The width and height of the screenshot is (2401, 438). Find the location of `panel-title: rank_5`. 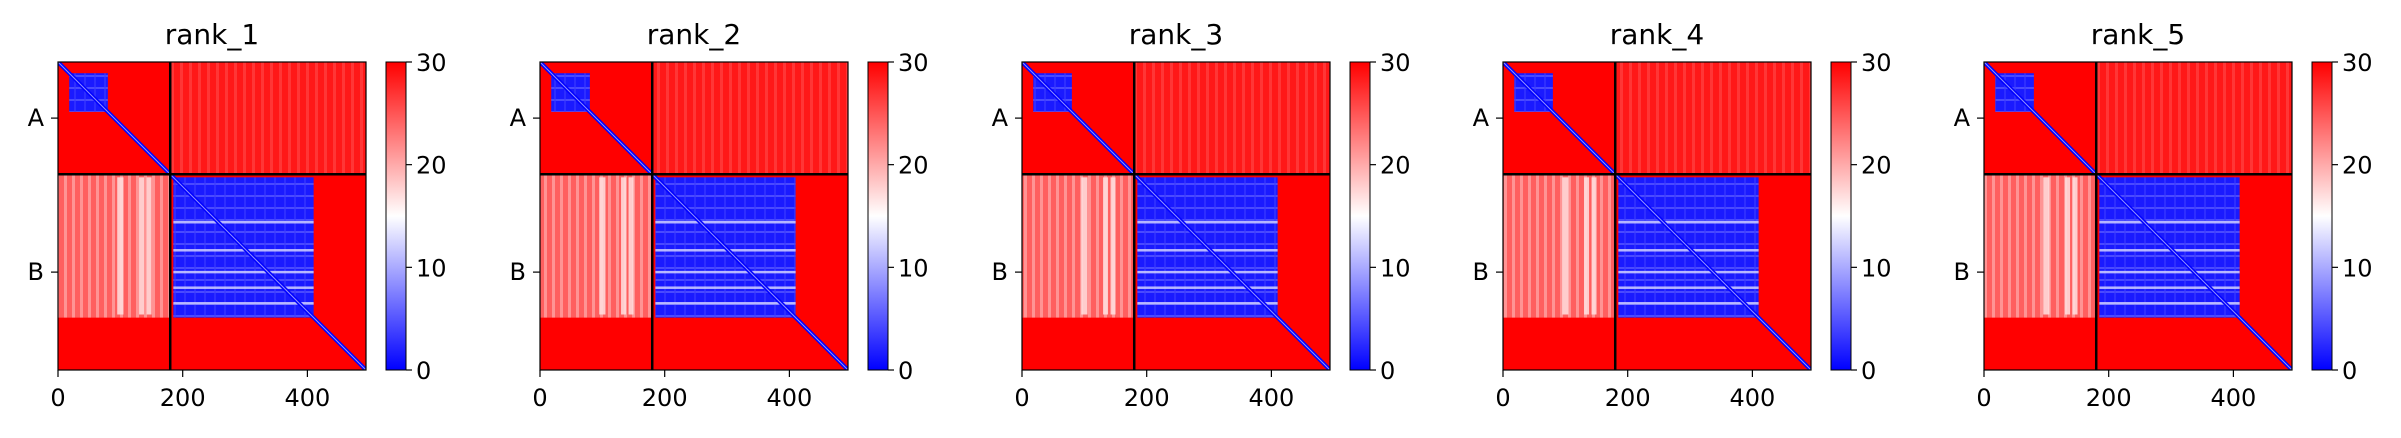

panel-title: rank_5 is located at coordinates (2138, 34).